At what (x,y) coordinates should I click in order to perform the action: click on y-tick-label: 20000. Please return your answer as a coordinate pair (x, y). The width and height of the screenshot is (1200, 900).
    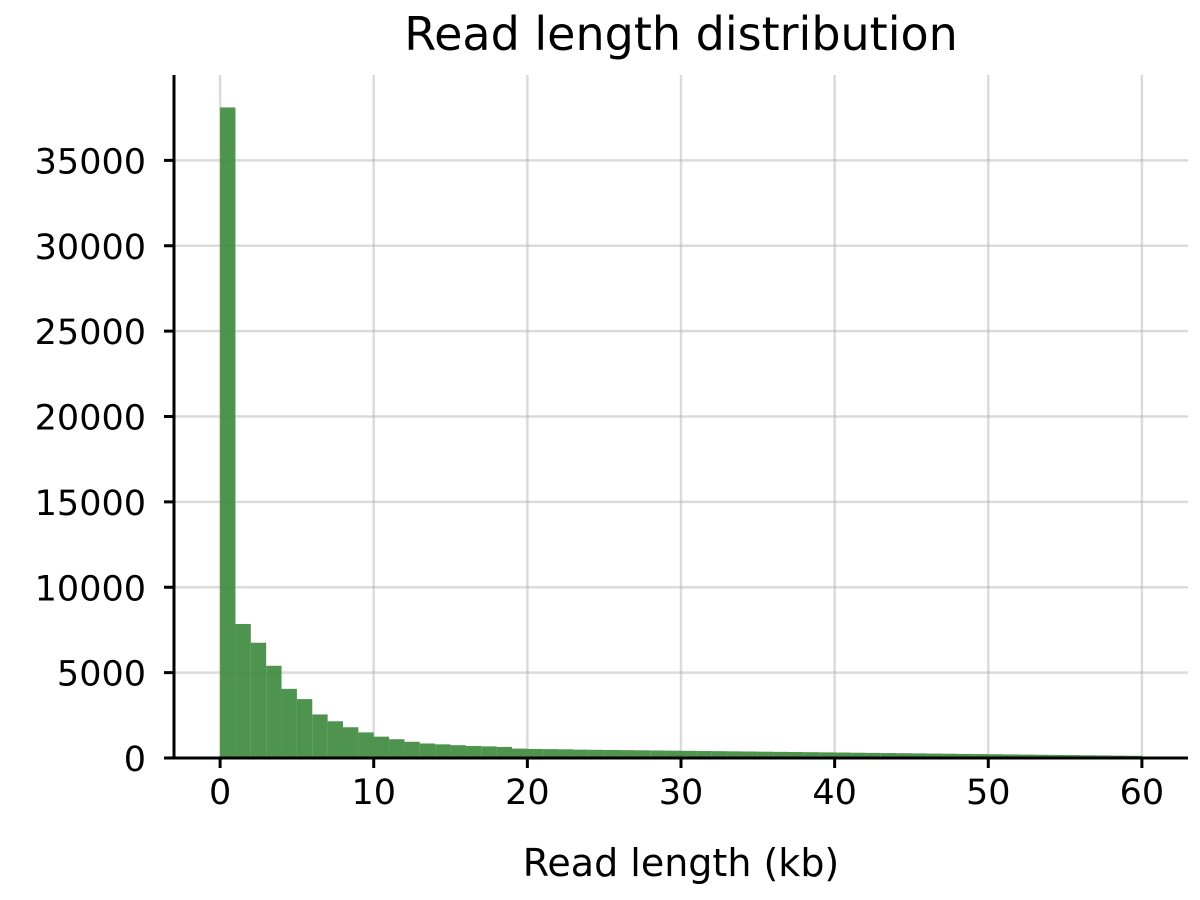
    Looking at the image, I should click on (90, 419).